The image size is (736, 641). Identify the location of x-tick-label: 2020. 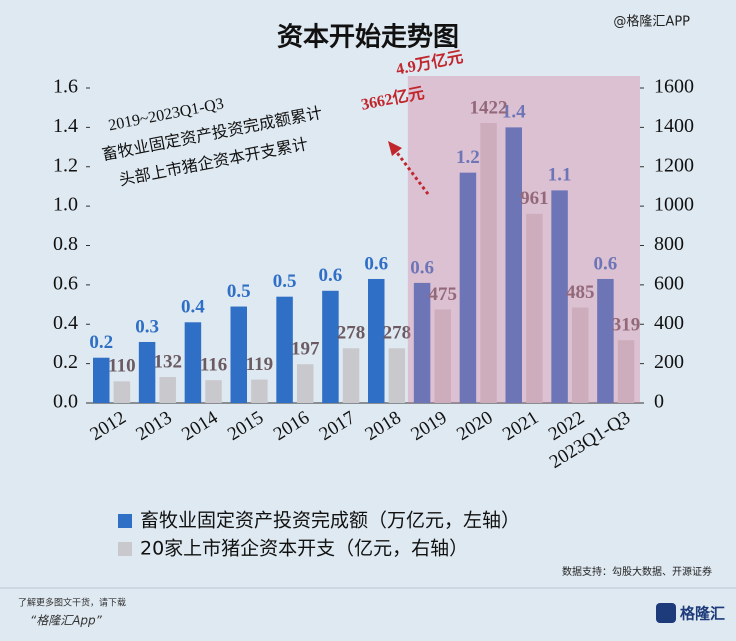
(474, 426).